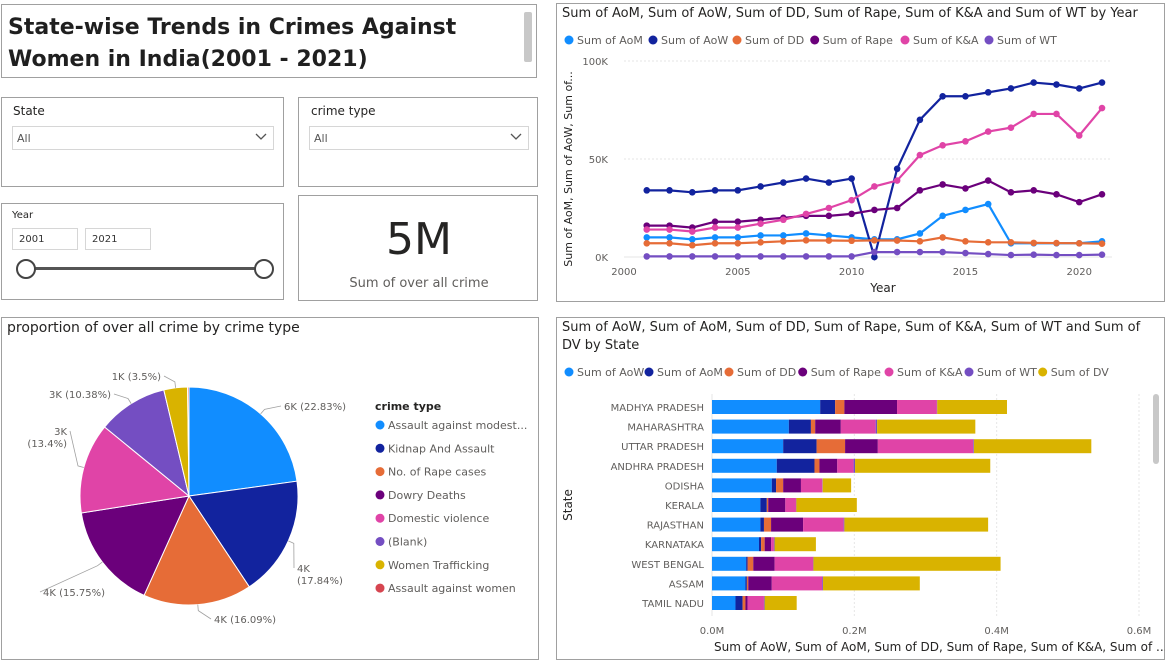 The image size is (1165, 662). Describe the element at coordinates (245, 620) in the screenshot. I see `pie-data-label-line: 4K (16.09%)` at that location.